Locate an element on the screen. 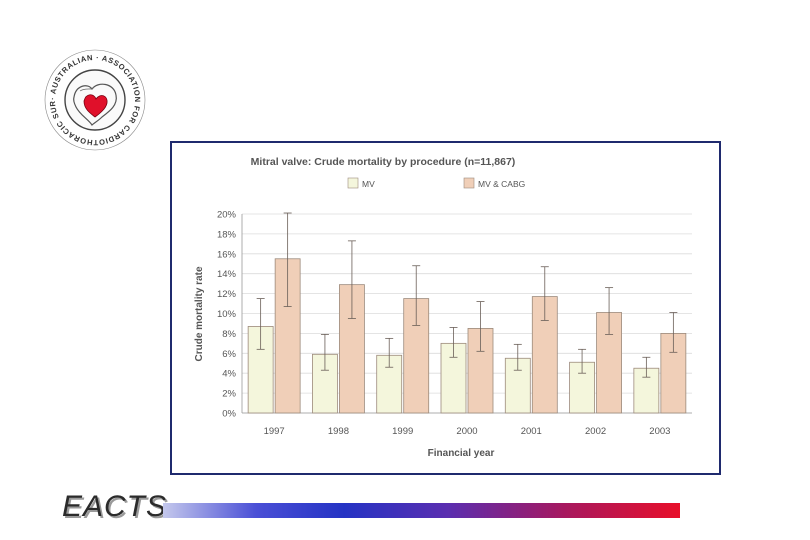  y-tick-label: 6% is located at coordinates (229, 354).